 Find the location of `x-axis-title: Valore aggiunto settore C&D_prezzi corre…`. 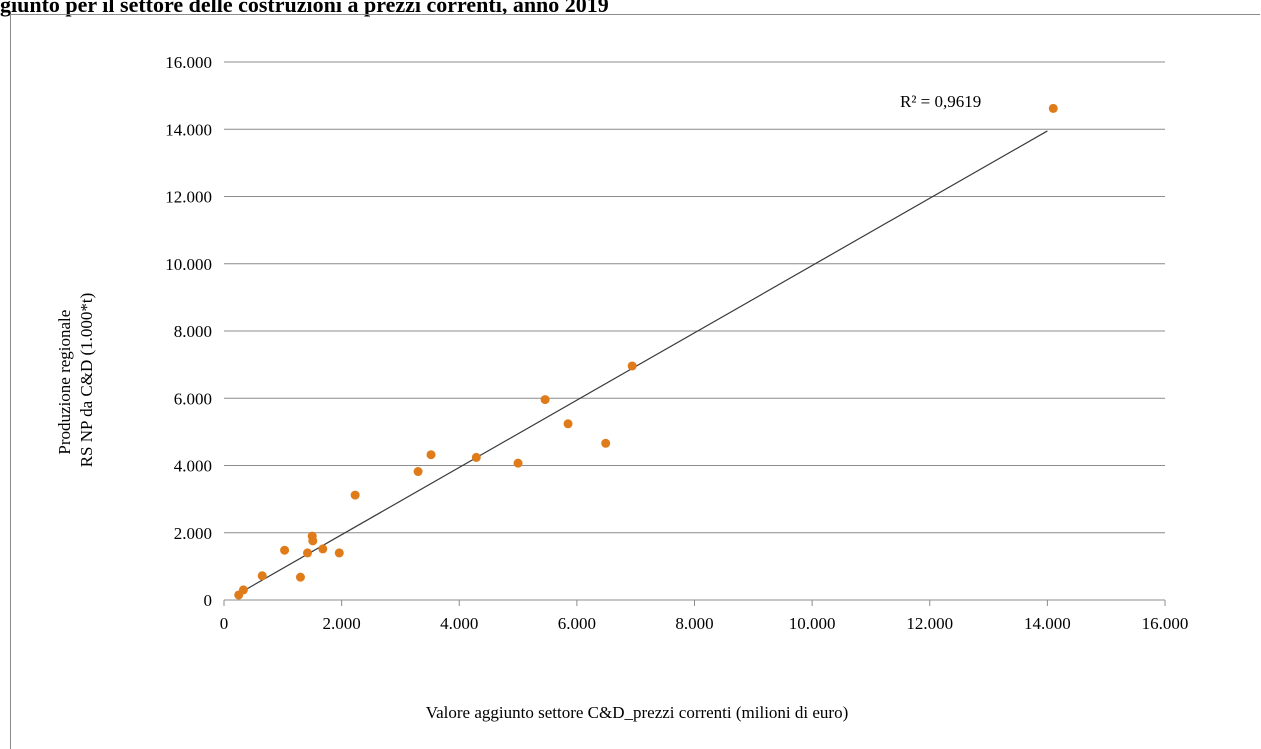

x-axis-title: Valore aggiunto settore C&D_prezzi corre… is located at coordinates (637, 712).